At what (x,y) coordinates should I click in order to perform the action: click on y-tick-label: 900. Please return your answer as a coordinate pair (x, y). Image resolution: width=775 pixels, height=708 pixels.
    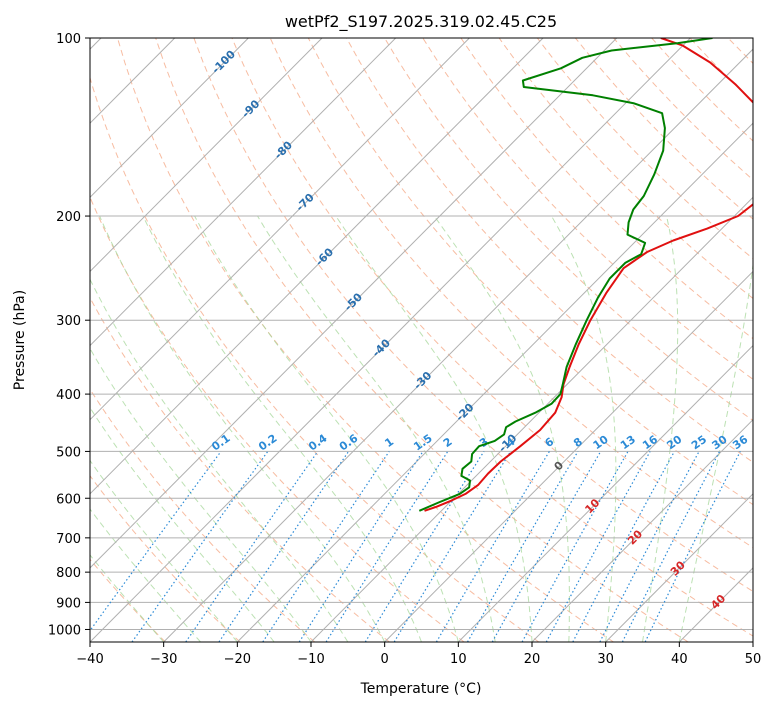
    Looking at the image, I should click on (68, 603).